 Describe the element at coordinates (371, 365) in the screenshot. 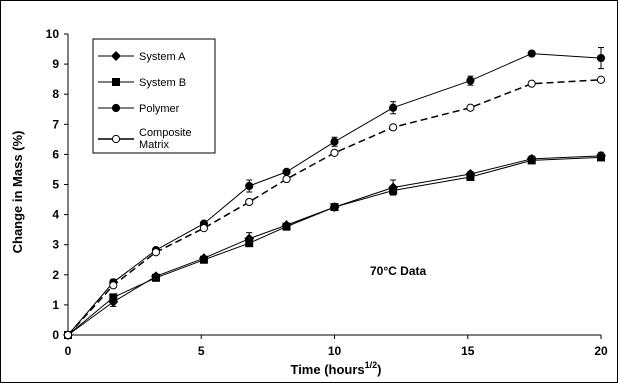

I see `x-axis-title-superscript: 1/2` at that location.